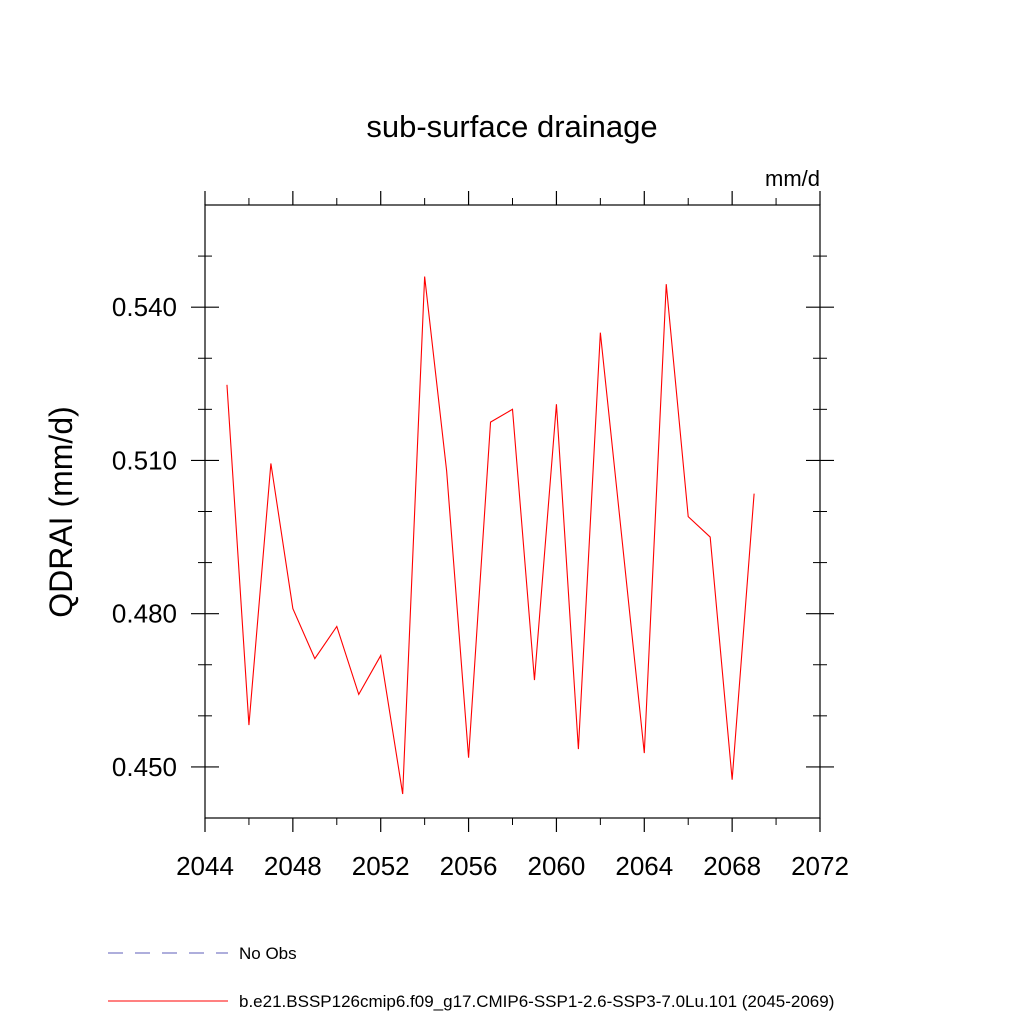 The image size is (1024, 1024). I want to click on y-axis-label: QDRAI (mm/d), so click(61, 512).